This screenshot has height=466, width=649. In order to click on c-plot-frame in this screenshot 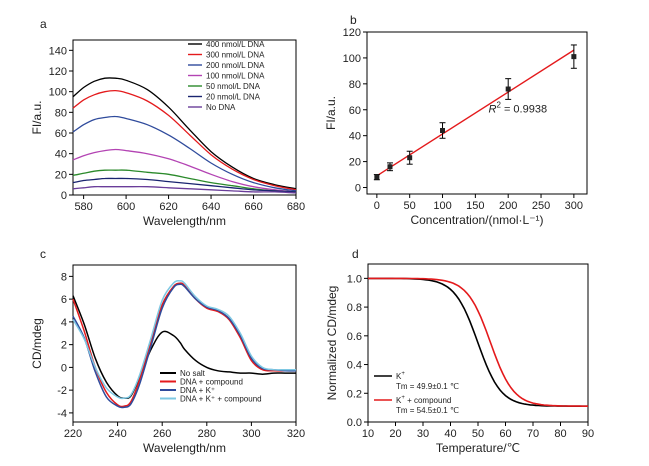, I will do `click(184, 343)`.